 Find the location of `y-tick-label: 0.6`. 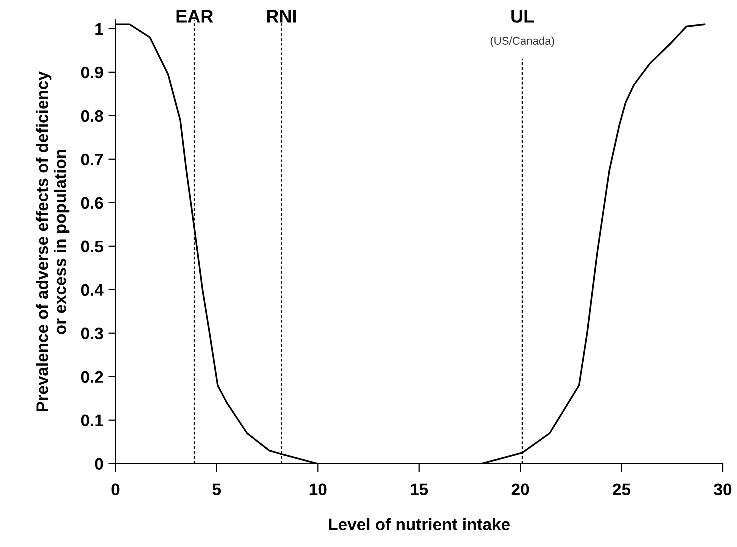

y-tick-label: 0.6 is located at coordinates (92, 203).